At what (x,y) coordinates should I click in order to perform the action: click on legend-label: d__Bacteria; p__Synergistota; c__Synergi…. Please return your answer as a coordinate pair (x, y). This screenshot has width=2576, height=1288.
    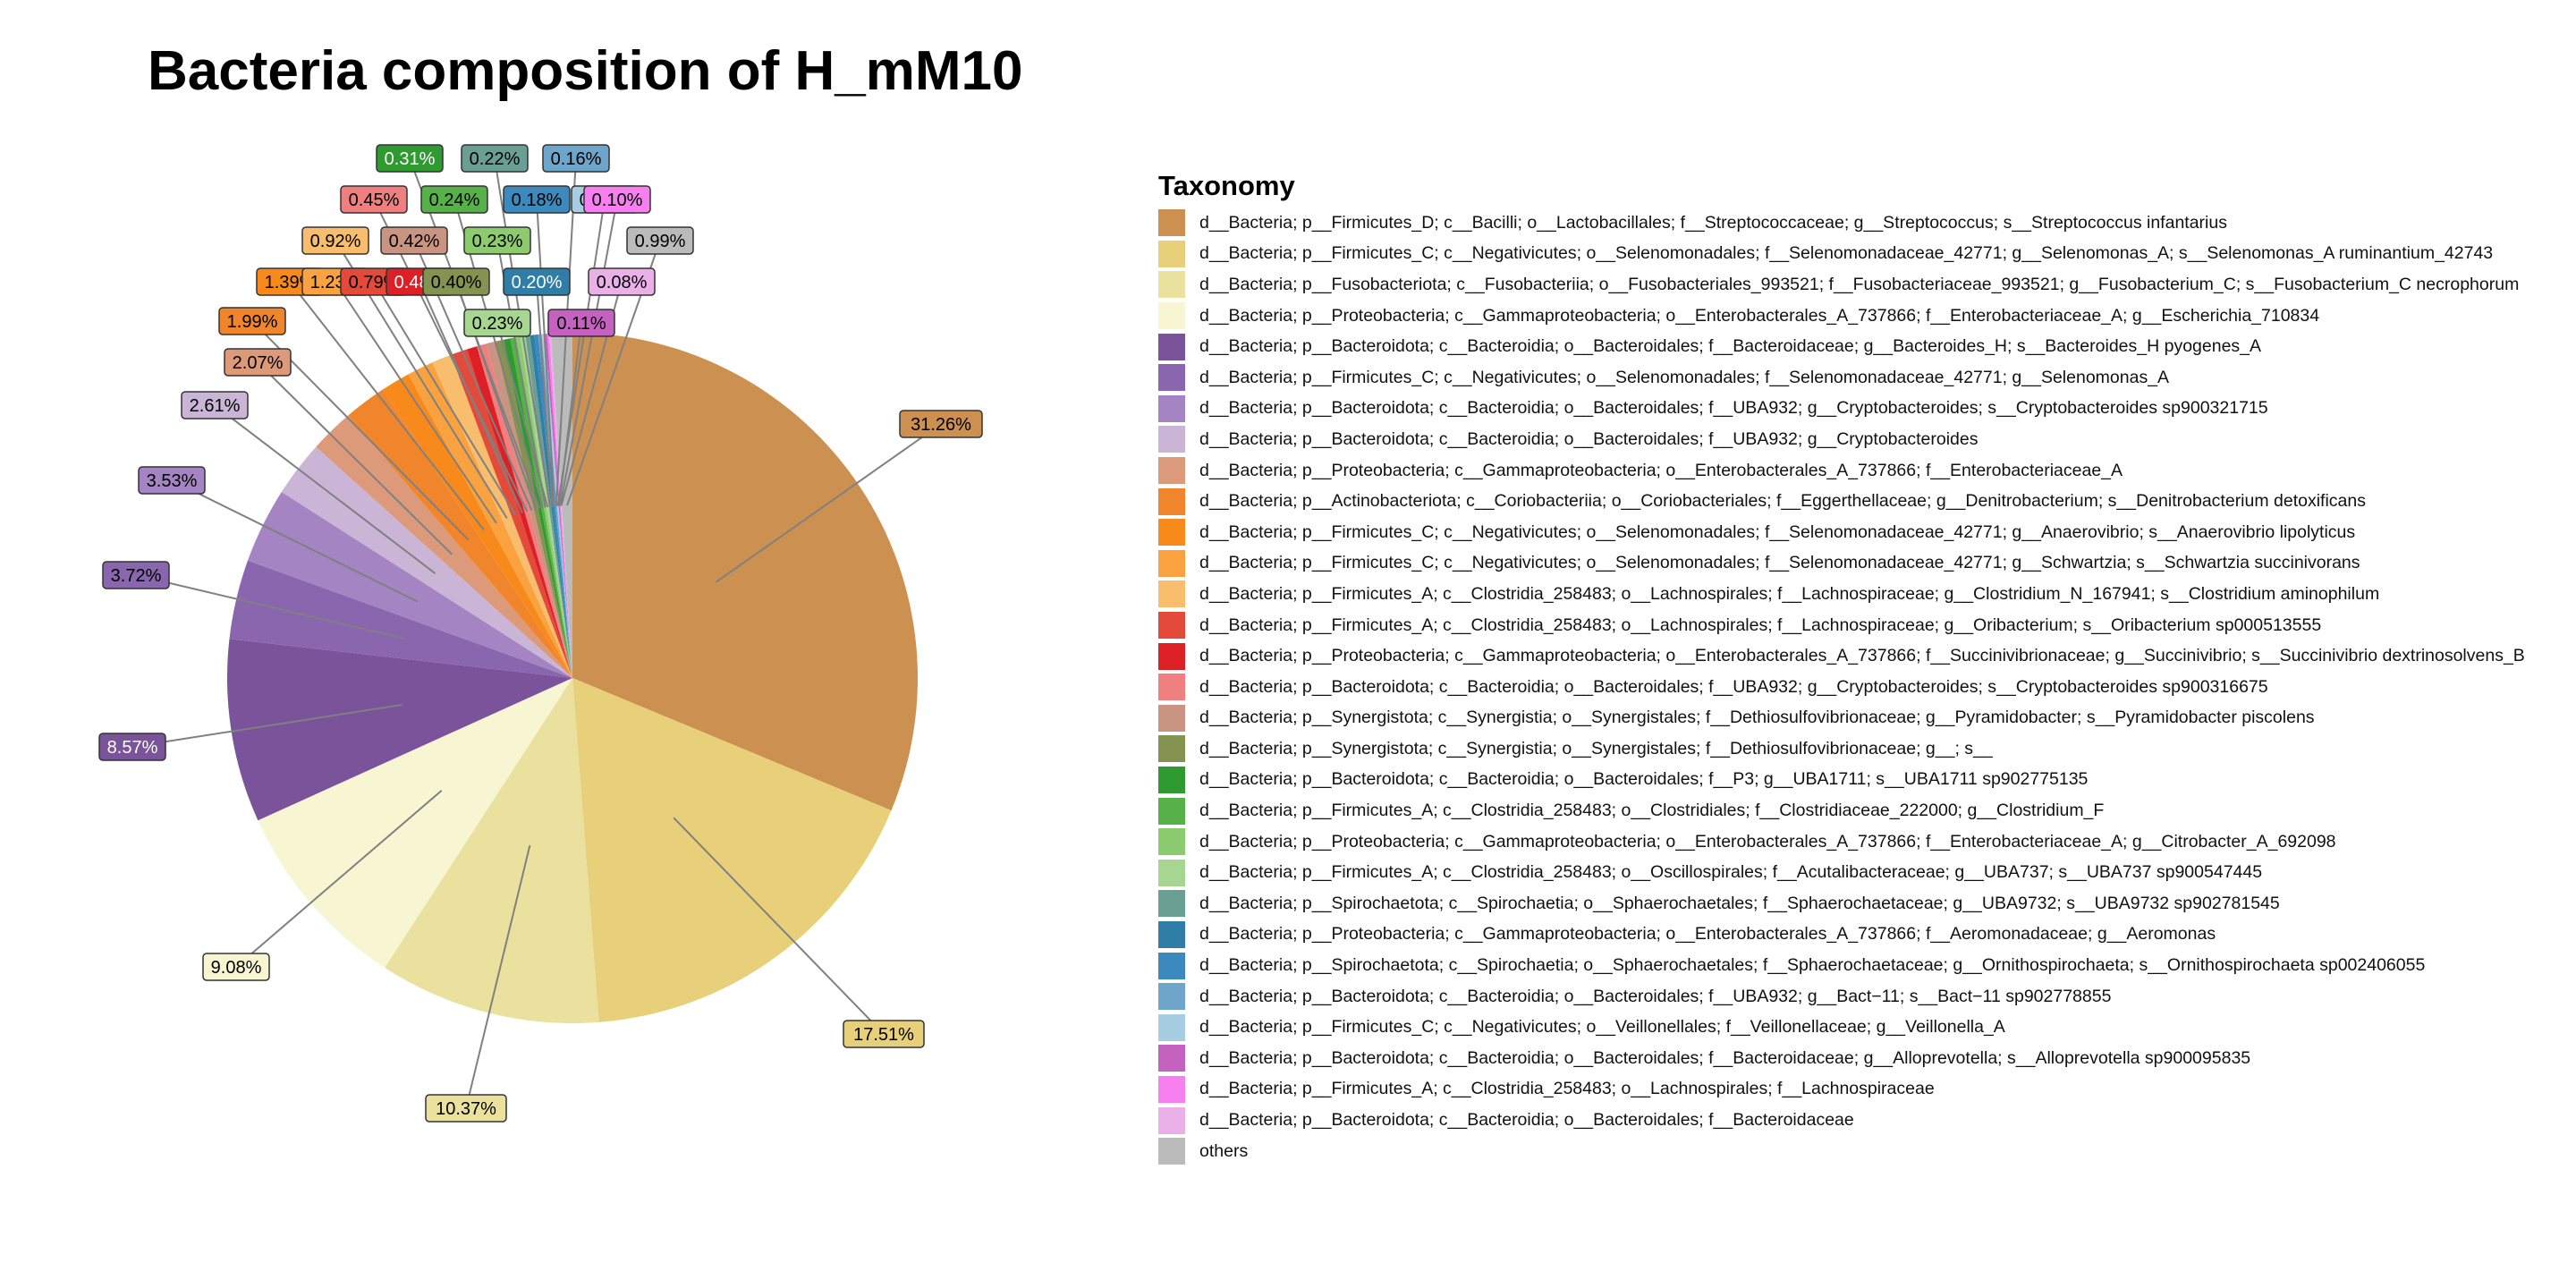
    Looking at the image, I should click on (1596, 748).